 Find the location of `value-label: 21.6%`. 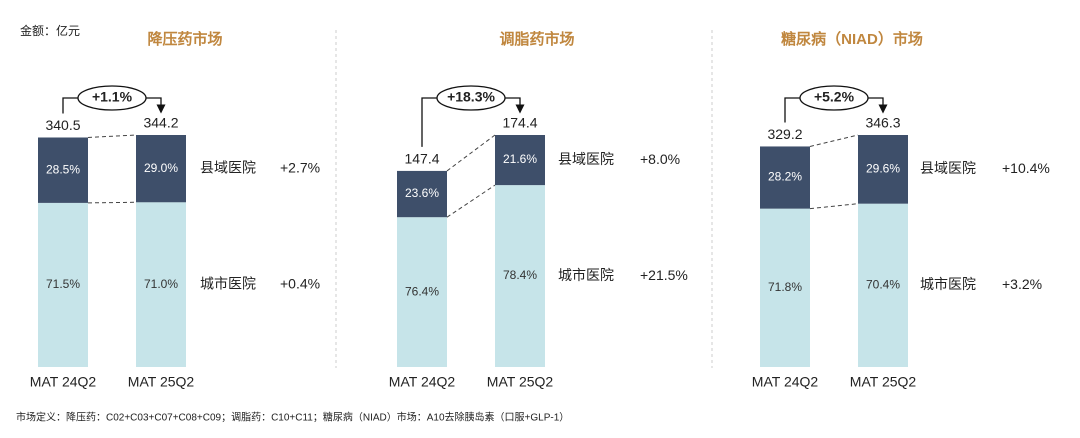

value-label: 21.6% is located at coordinates (520, 159).